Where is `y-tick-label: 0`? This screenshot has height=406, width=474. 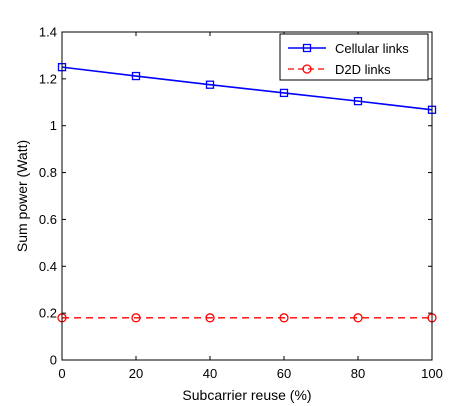
y-tick-label: 0 is located at coordinates (53, 360).